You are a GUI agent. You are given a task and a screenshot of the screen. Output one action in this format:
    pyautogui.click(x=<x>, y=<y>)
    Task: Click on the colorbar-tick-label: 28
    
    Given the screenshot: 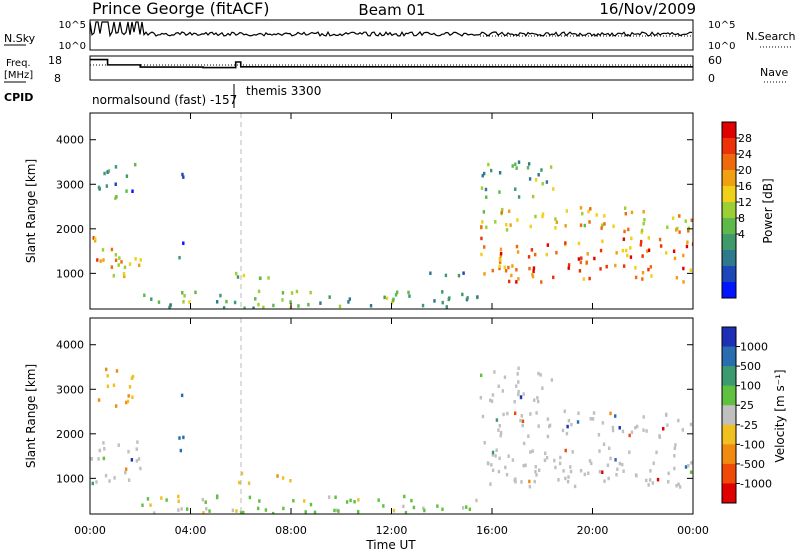 What is the action you would take?
    pyautogui.click(x=745, y=138)
    